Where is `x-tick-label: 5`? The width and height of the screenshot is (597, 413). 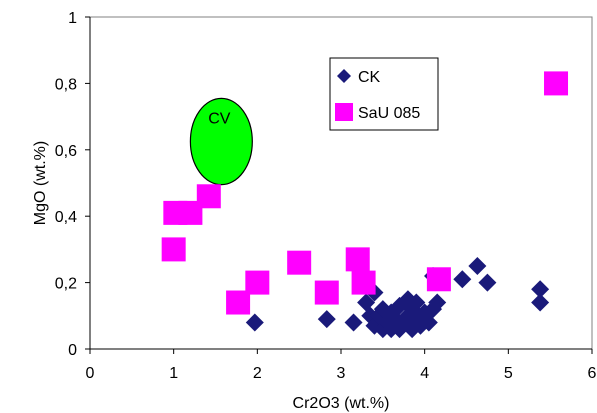 x-tick-label: 5 is located at coordinates (508, 373).